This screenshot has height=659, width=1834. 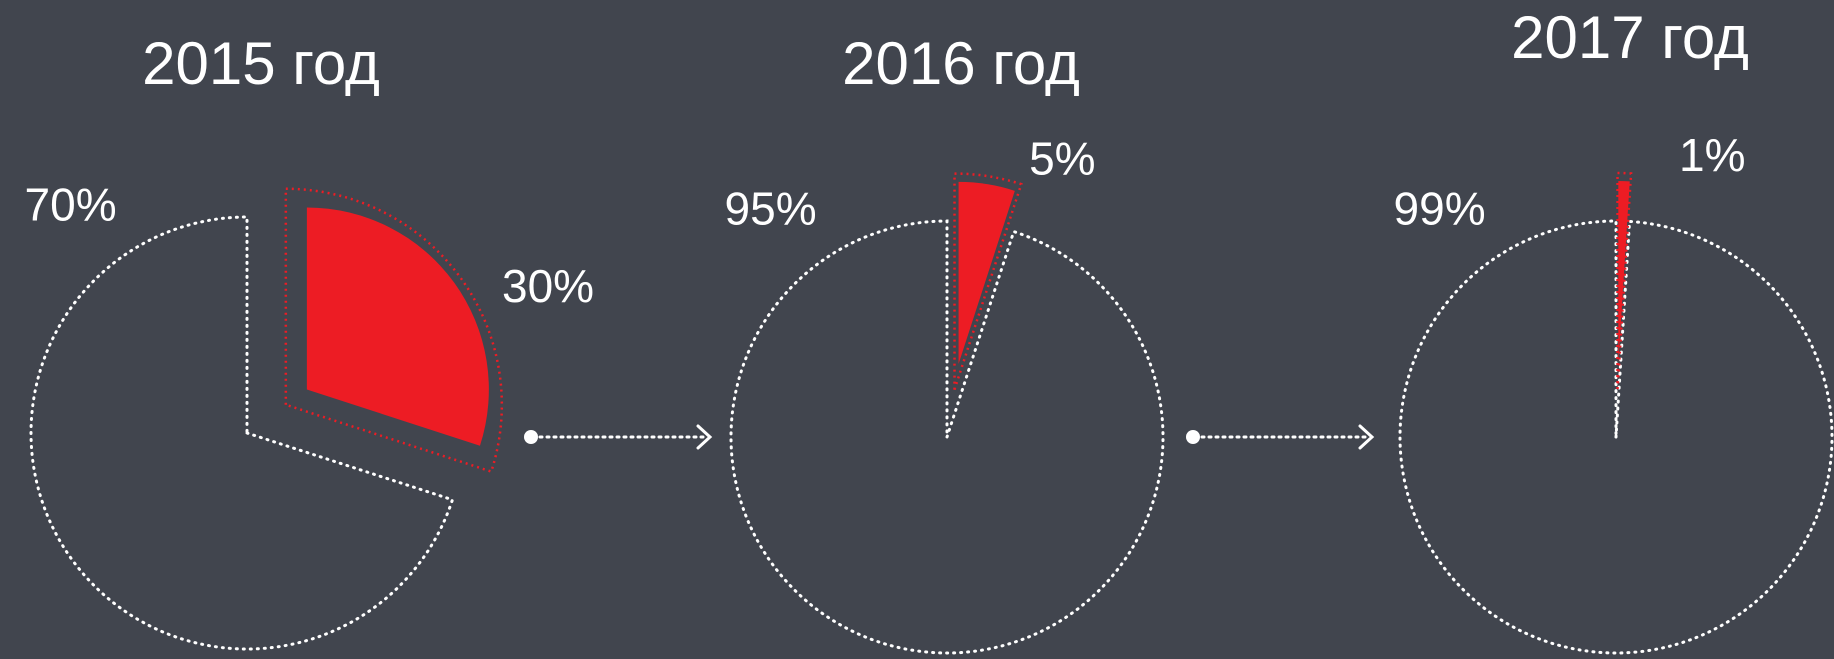 What do you see at coordinates (71, 205) in the screenshot?
I see `value-label: 70%` at bounding box center [71, 205].